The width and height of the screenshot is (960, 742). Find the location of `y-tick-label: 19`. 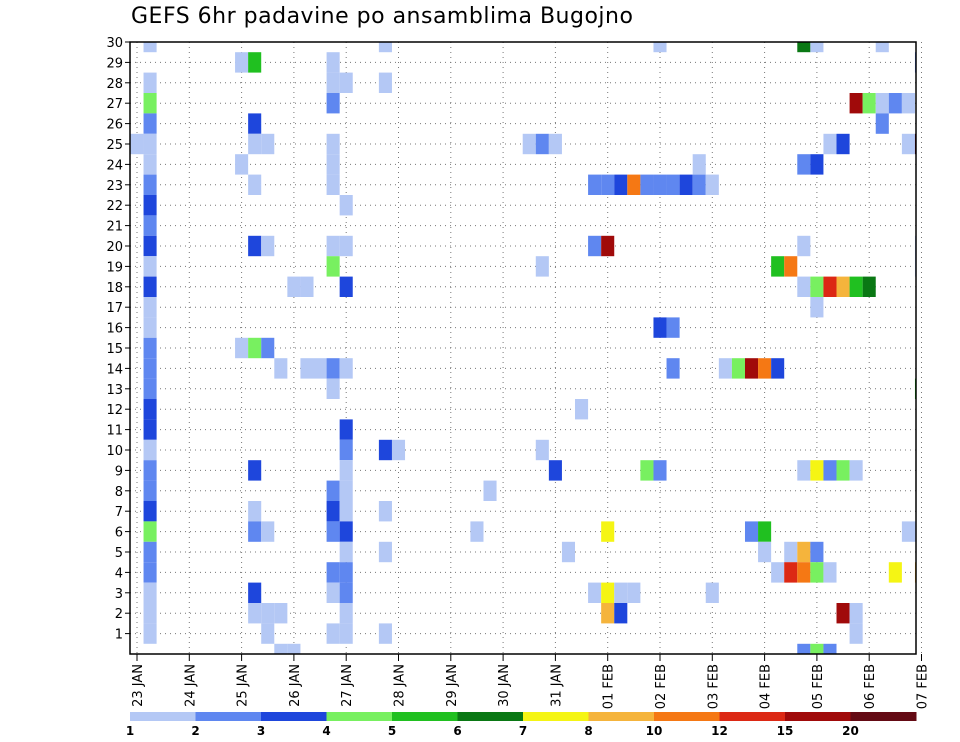

y-tick-label: 19 is located at coordinates (114, 267).